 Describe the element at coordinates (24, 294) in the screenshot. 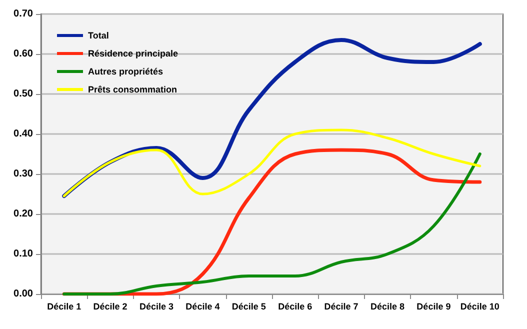

I see `y-tick-label: 0.00` at that location.